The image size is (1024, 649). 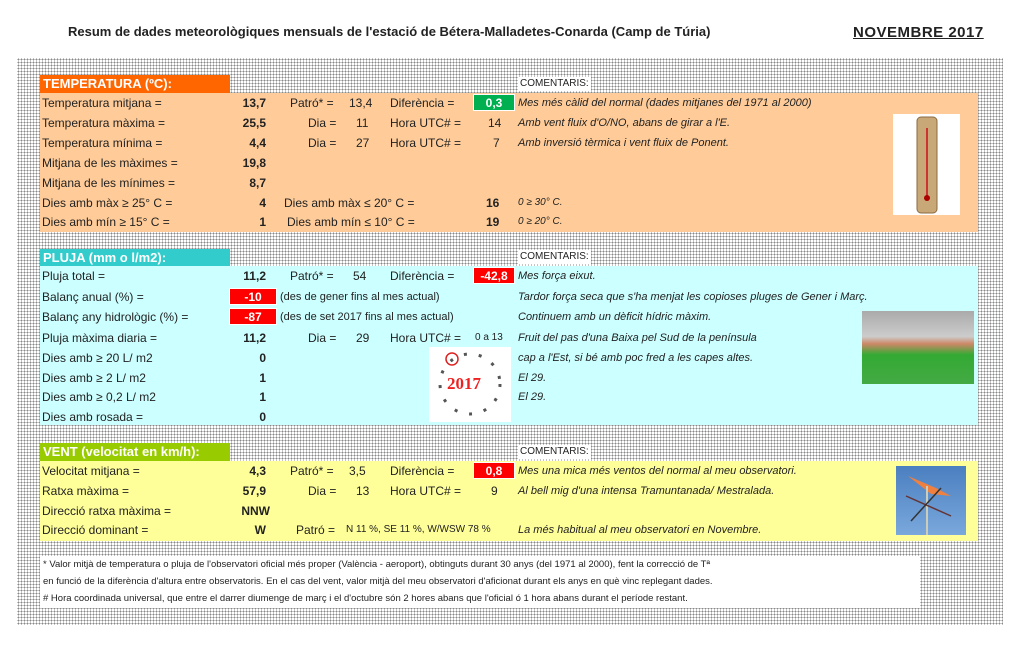 What do you see at coordinates (509, 183) in the screenshot?
I see `temp-row-mean-min: Mitjana de les mínimes = 8,7` at bounding box center [509, 183].